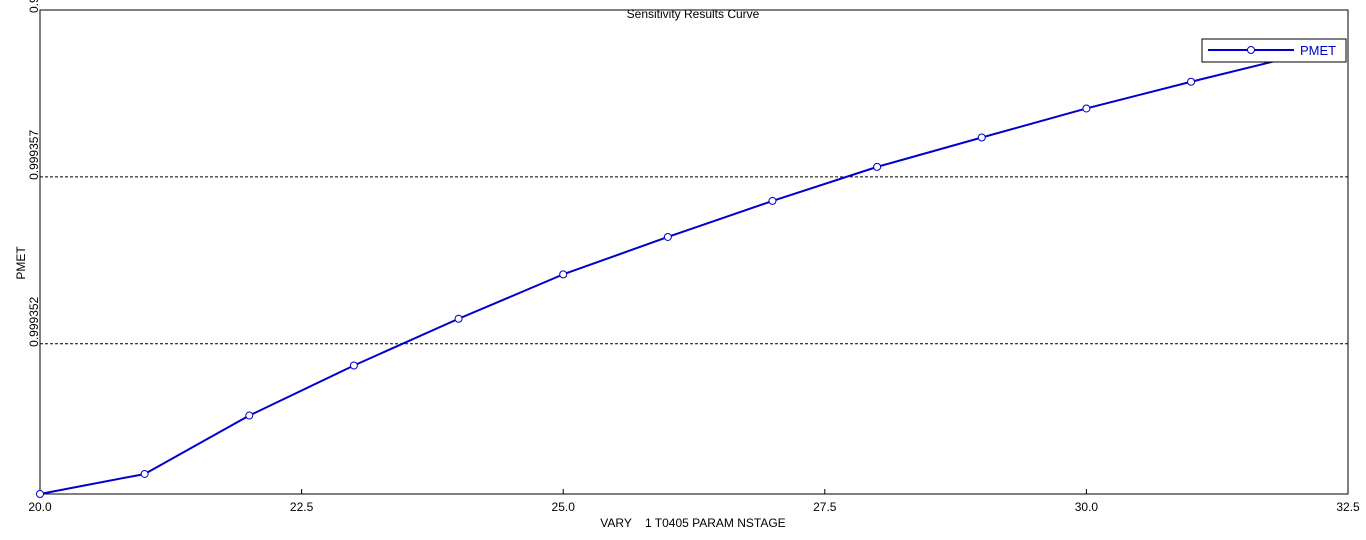  What do you see at coordinates (34, 6) in the screenshot?
I see `y-tick-label: 0.999362` at bounding box center [34, 6].